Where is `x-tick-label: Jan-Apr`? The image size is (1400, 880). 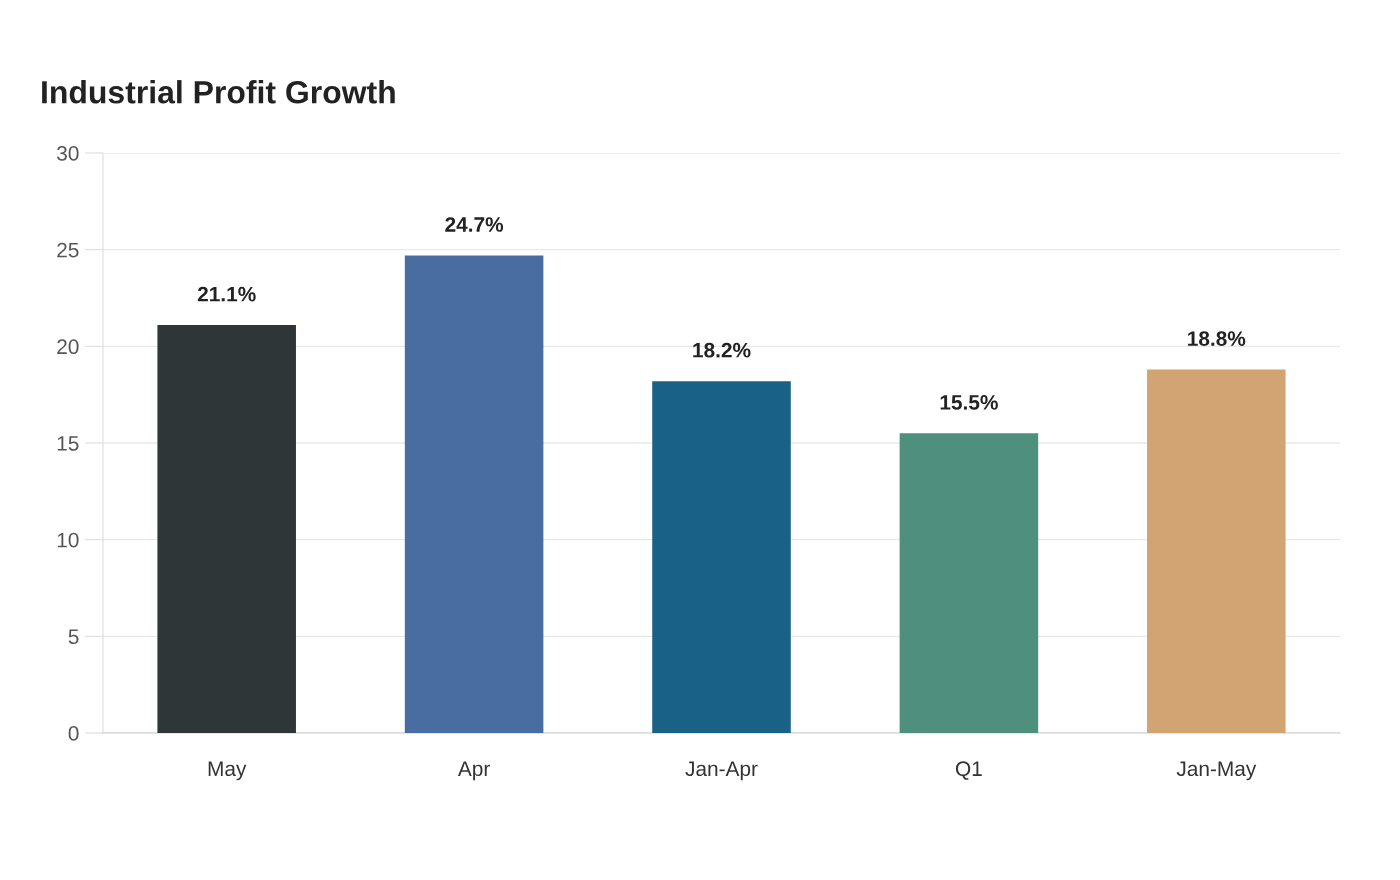 x-tick-label: Jan-Apr is located at coordinates (721, 771).